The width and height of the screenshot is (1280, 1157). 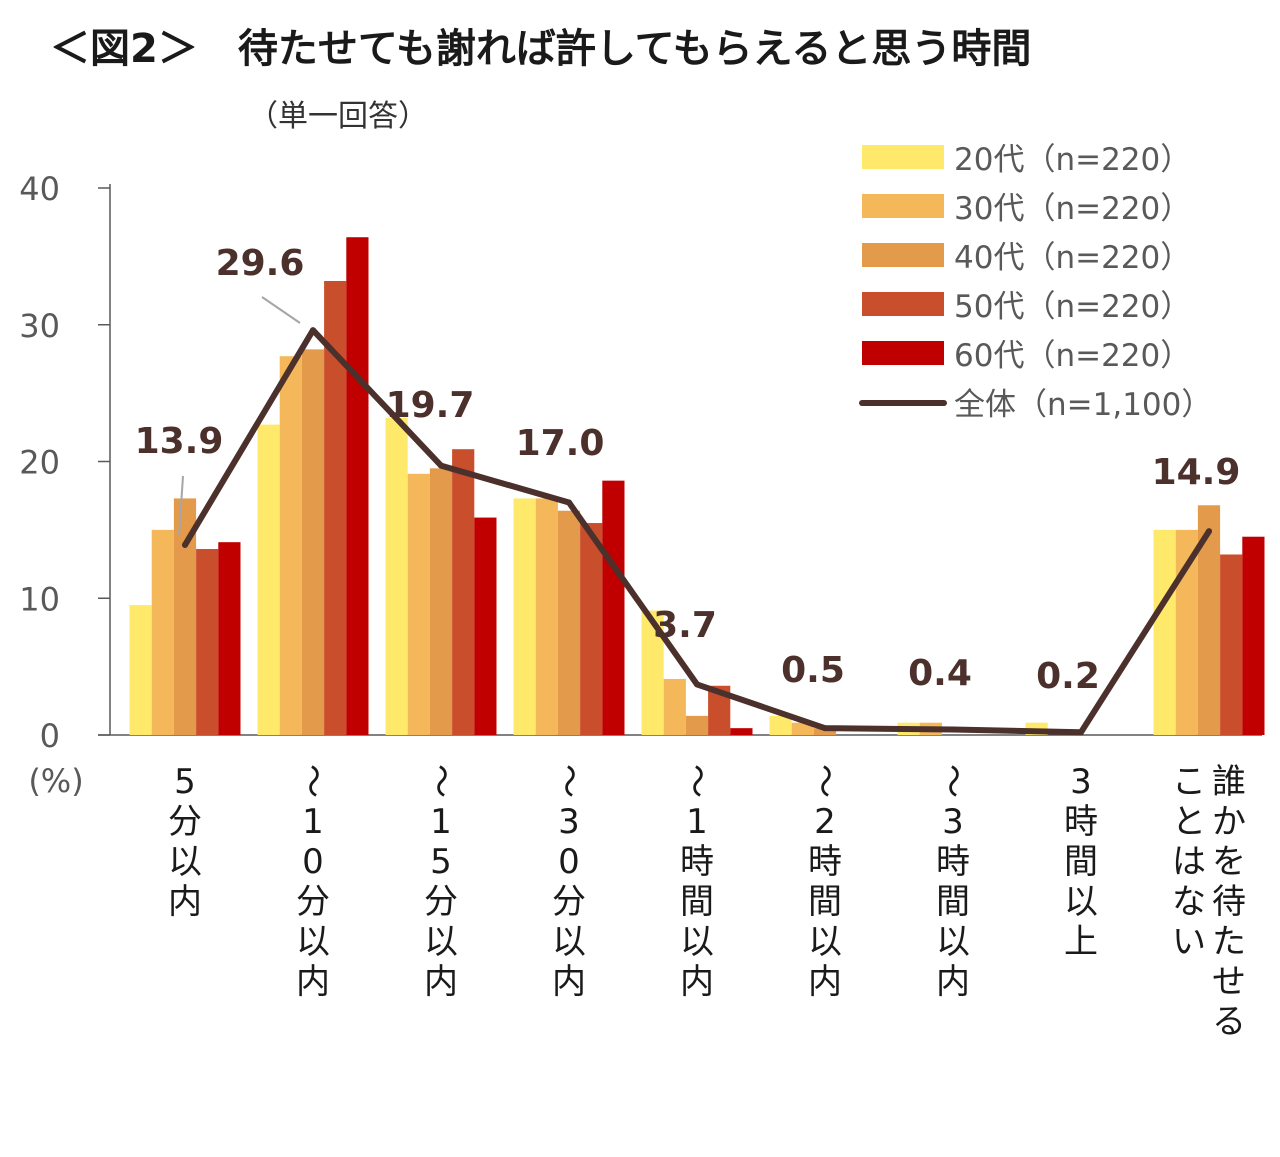 What do you see at coordinates (1229, 862) in the screenshot?
I see `category-label-char: を` at bounding box center [1229, 862].